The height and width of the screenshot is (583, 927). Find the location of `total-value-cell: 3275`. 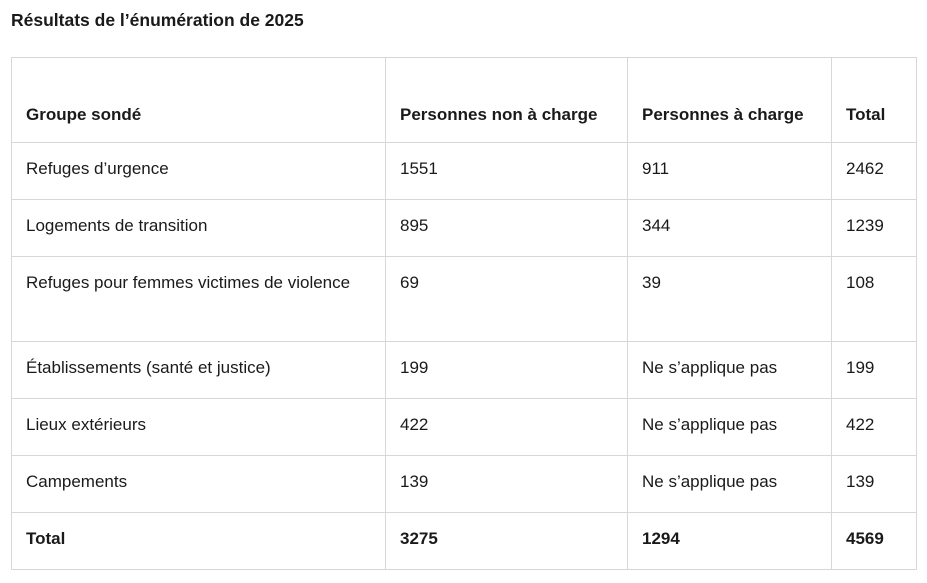

total-value-cell: 3275 is located at coordinates (506, 540).